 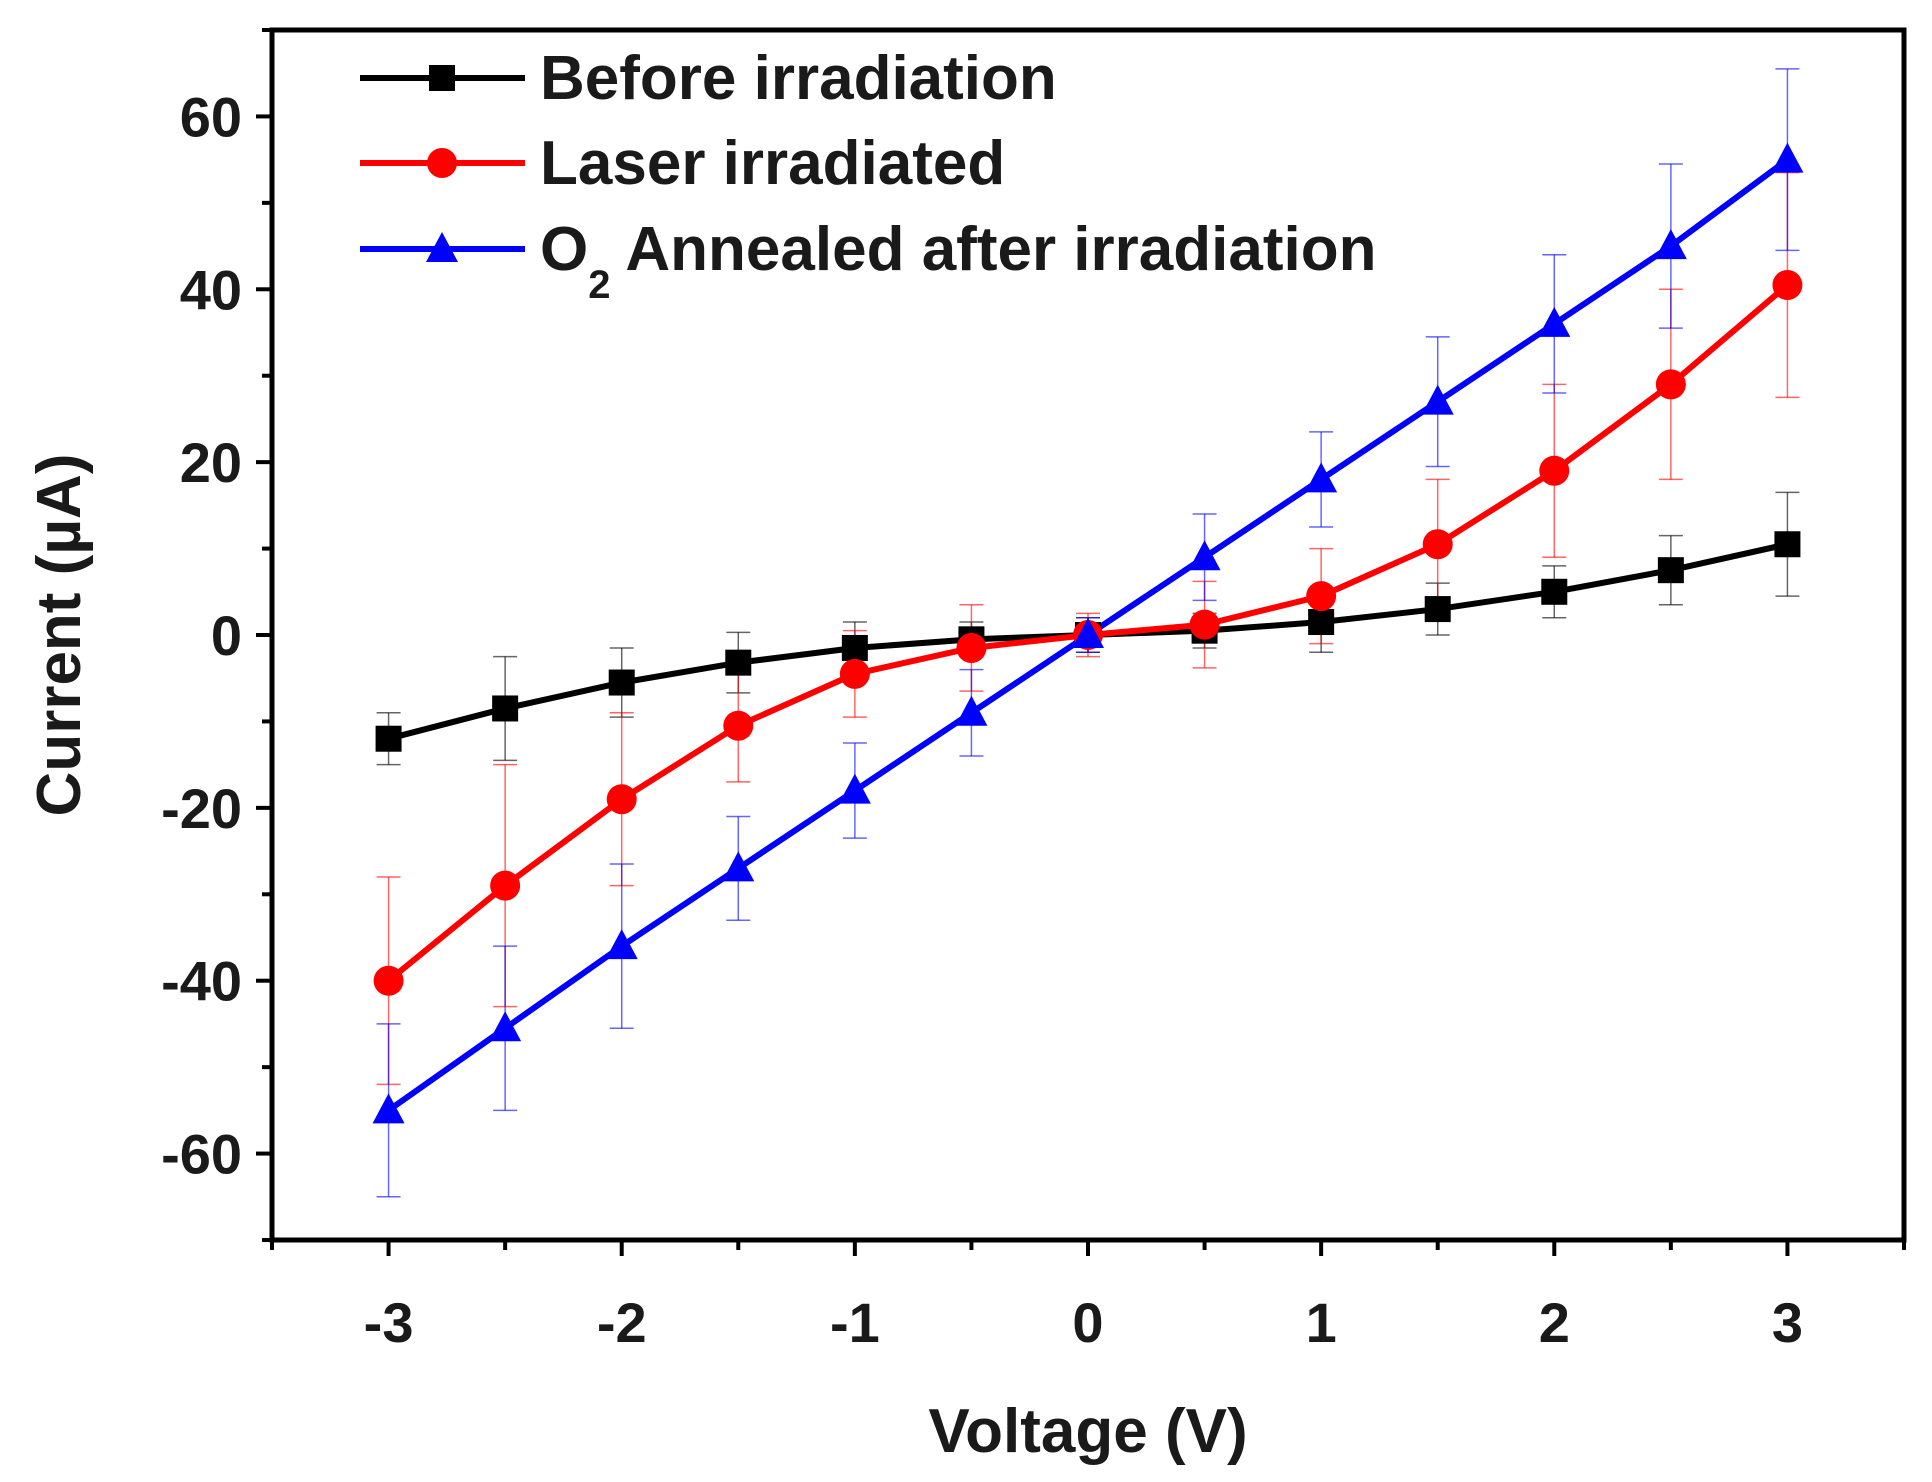 I want to click on x-axis-tick-labels: -3 -2 -1 0 1 2 3, so click(x=1083, y=1322).